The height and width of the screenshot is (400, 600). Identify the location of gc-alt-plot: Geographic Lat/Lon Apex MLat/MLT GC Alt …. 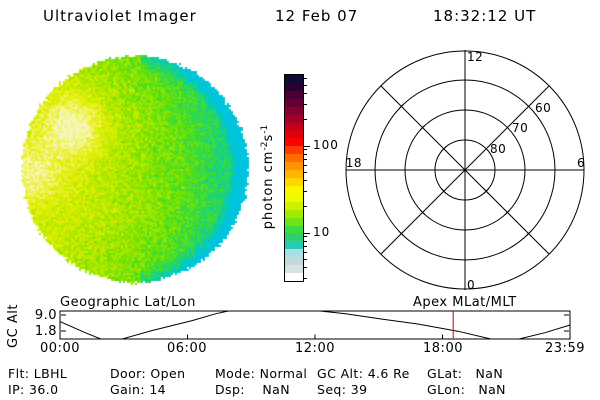
(295, 325).